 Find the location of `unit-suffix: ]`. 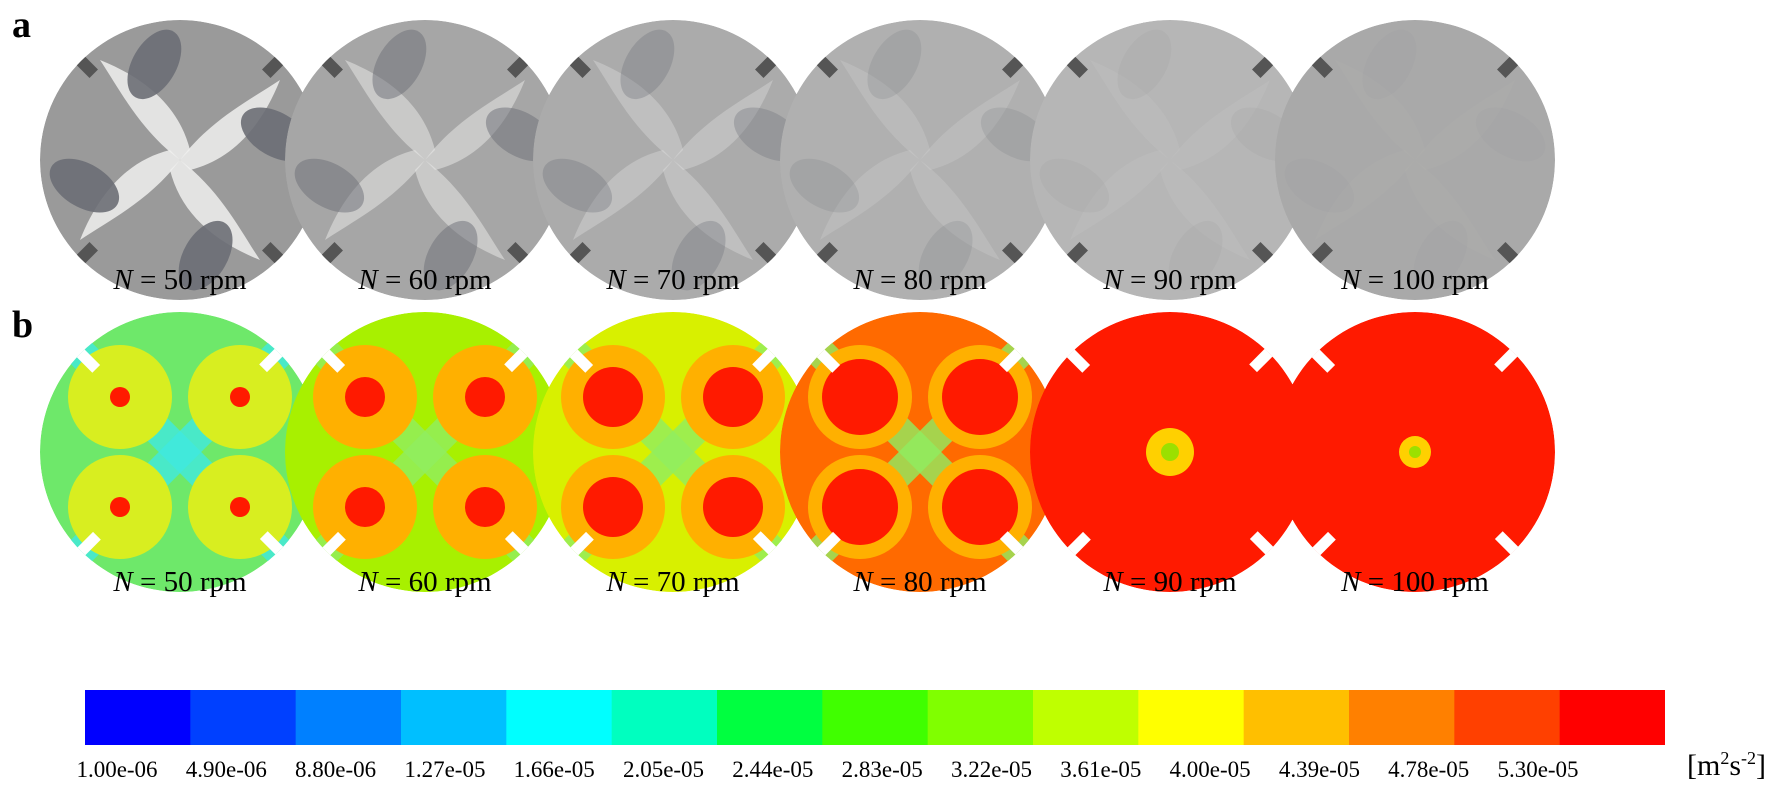

unit-suffix: ] is located at coordinates (1761, 765).